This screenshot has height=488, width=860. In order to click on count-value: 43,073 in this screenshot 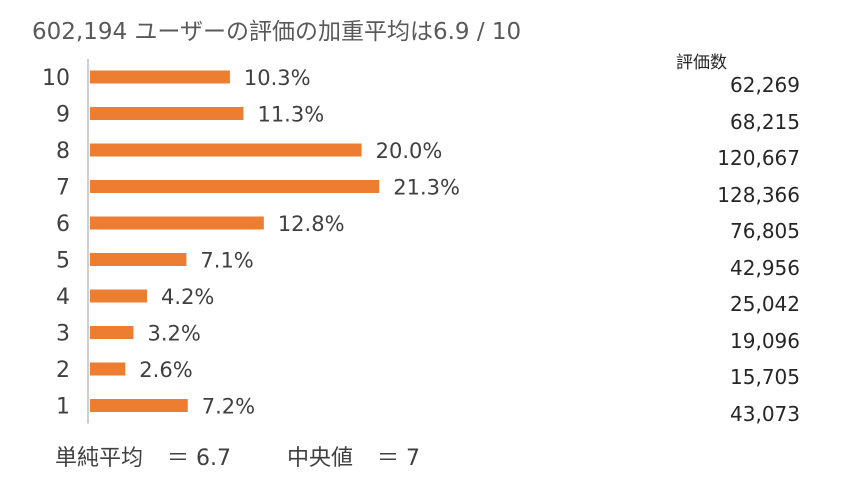, I will do `click(765, 413)`.